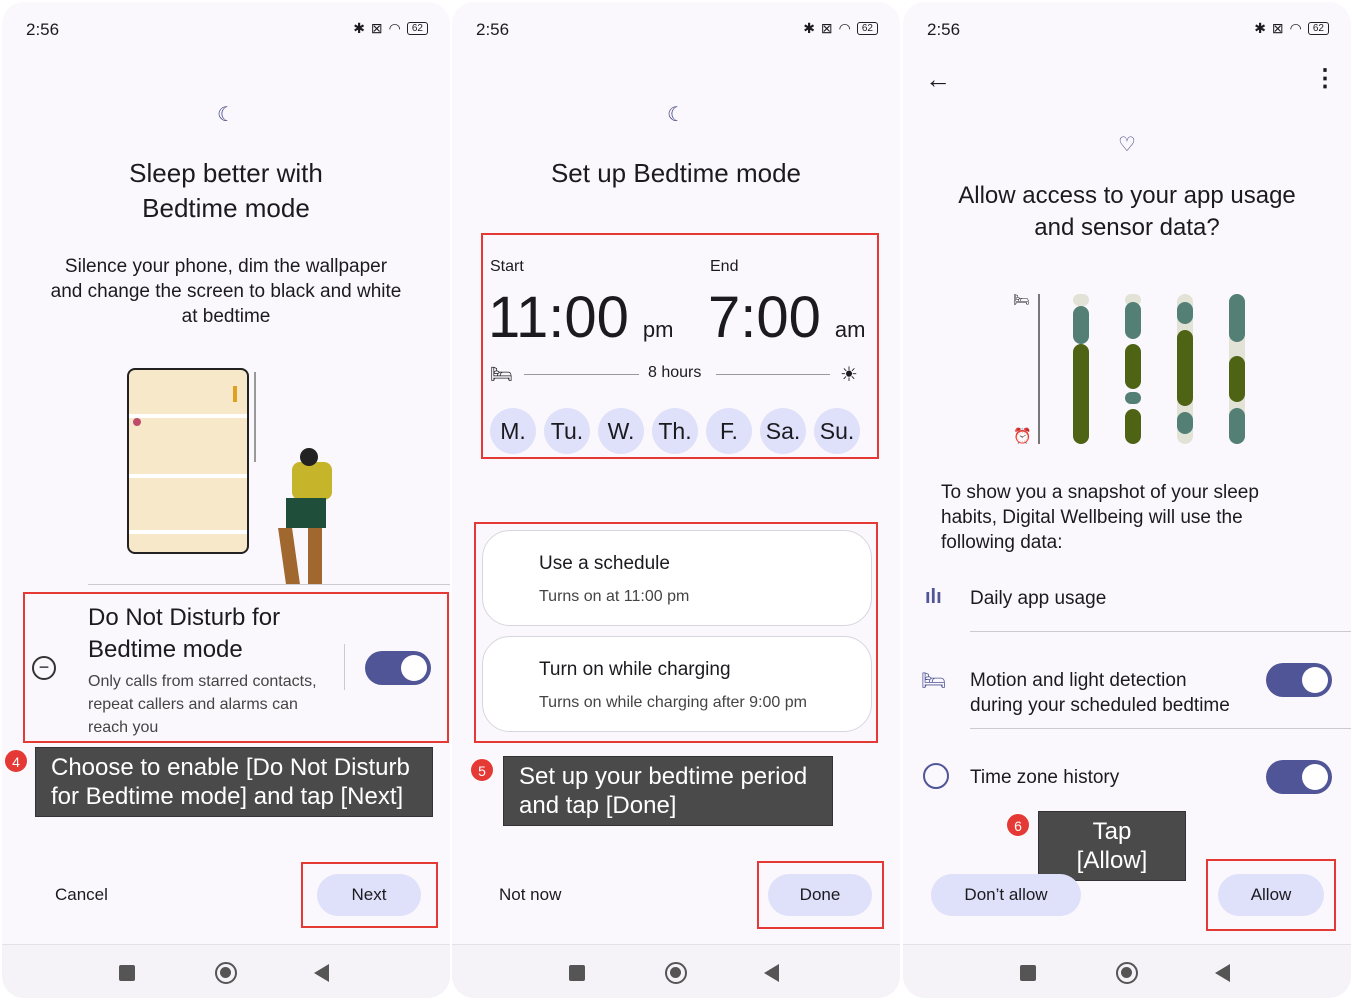 This screenshot has height=1000, width=1354. I want to click on alarm-icon: ⏰, so click(1022, 436).